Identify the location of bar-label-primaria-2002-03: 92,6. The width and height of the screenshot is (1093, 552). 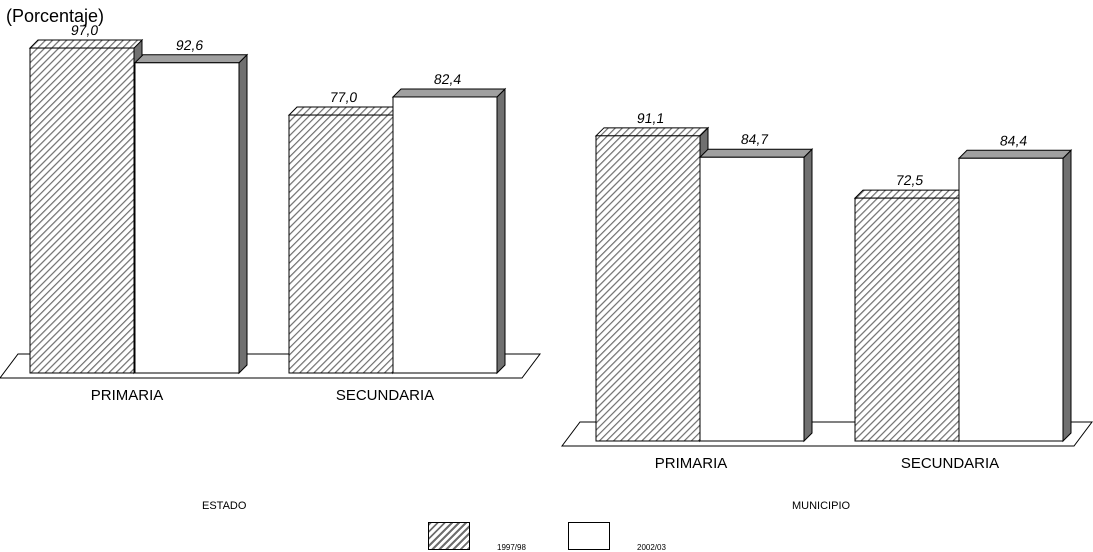
(190, 45).